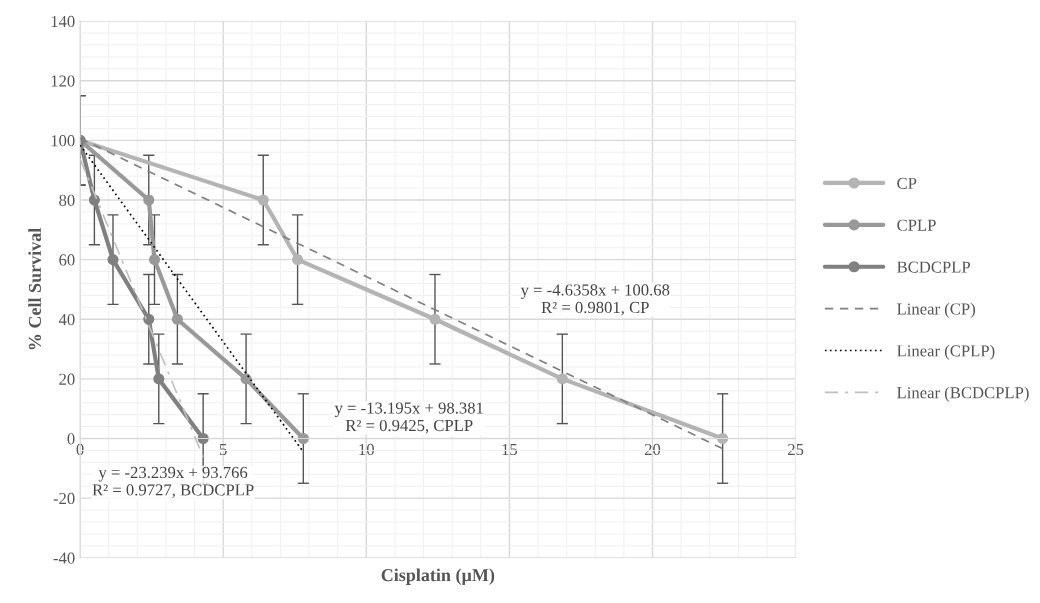 The height and width of the screenshot is (603, 1040). I want to click on legend-label: Linear (CP), so click(936, 310).